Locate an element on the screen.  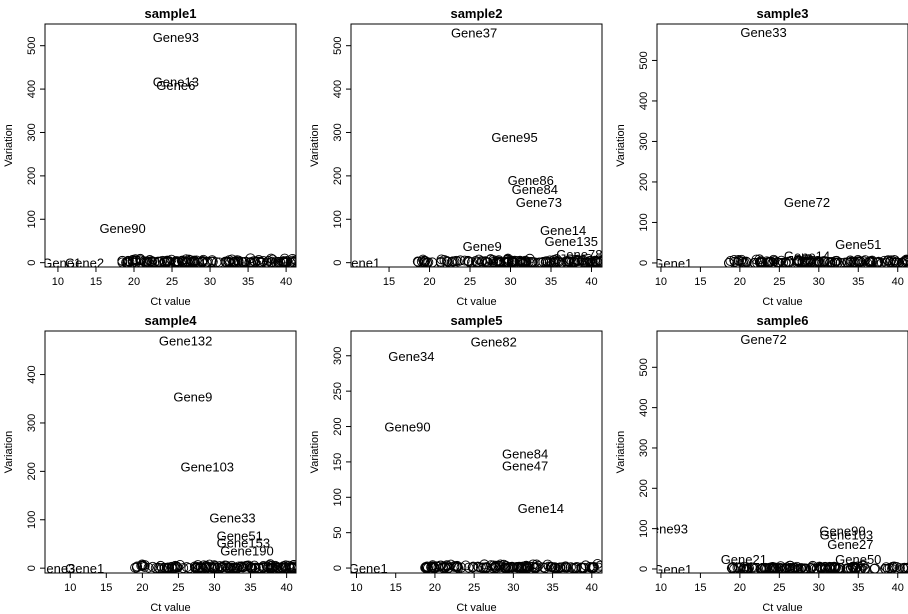
y-tick-label: 300 is located at coordinates (32, 423).